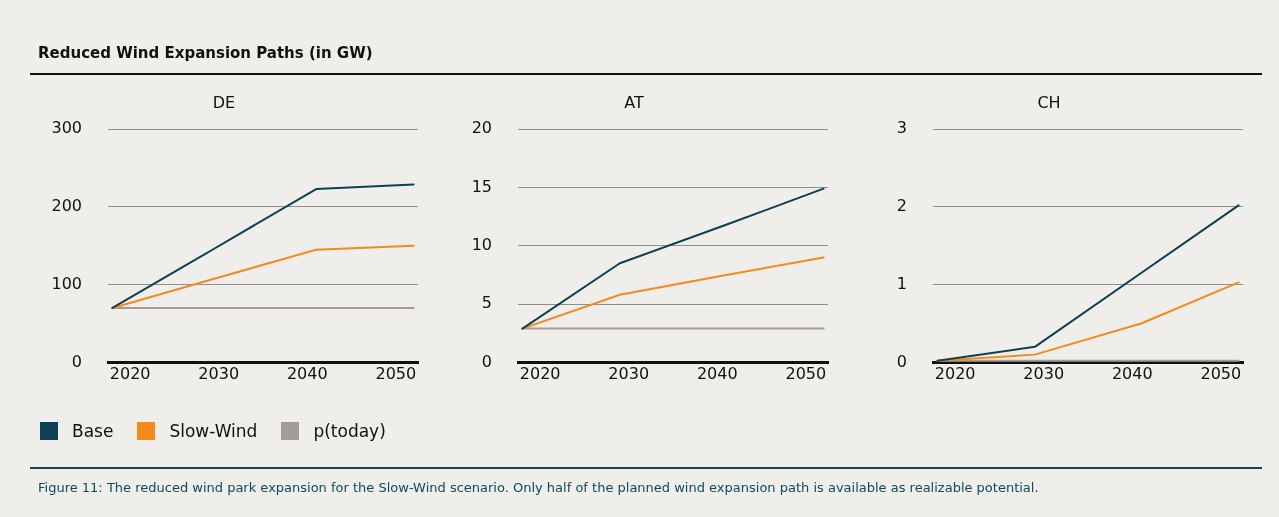  What do you see at coordinates (634, 102) in the screenshot?
I see `chart-title: AT` at bounding box center [634, 102].